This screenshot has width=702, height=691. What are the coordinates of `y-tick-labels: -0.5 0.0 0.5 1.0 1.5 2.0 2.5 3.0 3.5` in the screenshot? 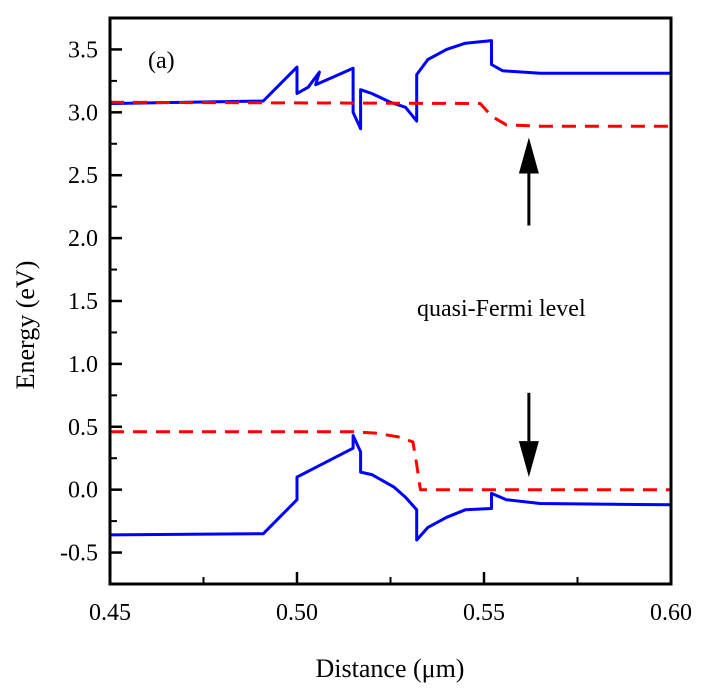 It's located at (79, 301).